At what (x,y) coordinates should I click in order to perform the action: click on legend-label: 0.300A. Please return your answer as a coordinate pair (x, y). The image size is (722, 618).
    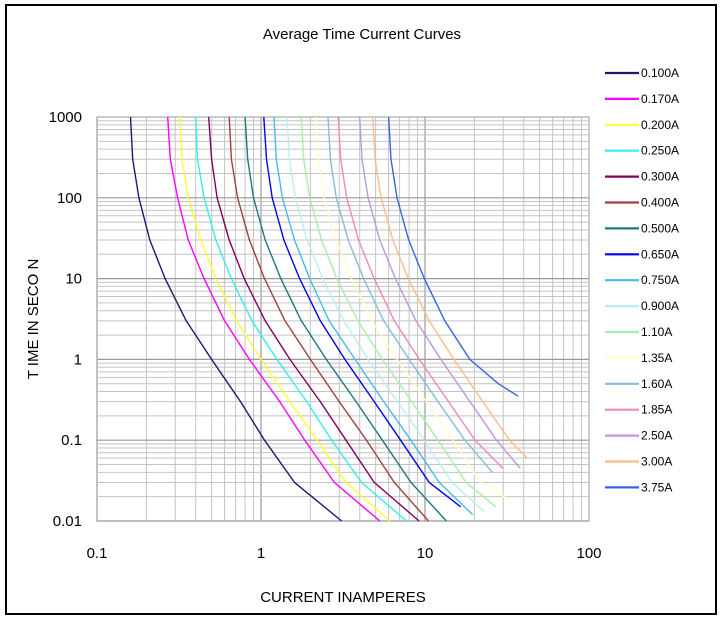
    Looking at the image, I should click on (660, 177).